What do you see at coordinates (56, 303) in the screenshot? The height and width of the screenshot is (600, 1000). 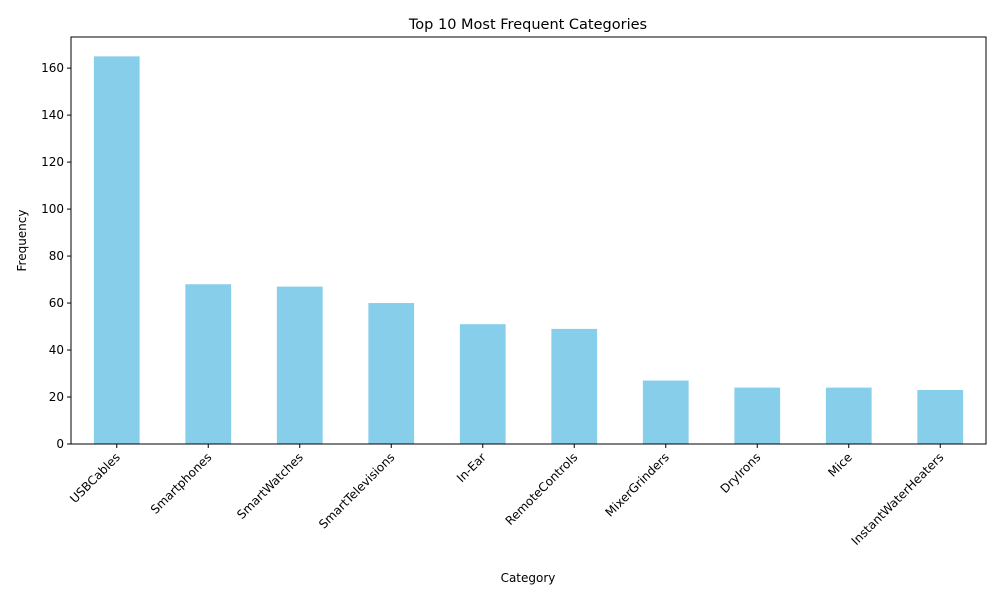 I see `y-tick-label: 60` at bounding box center [56, 303].